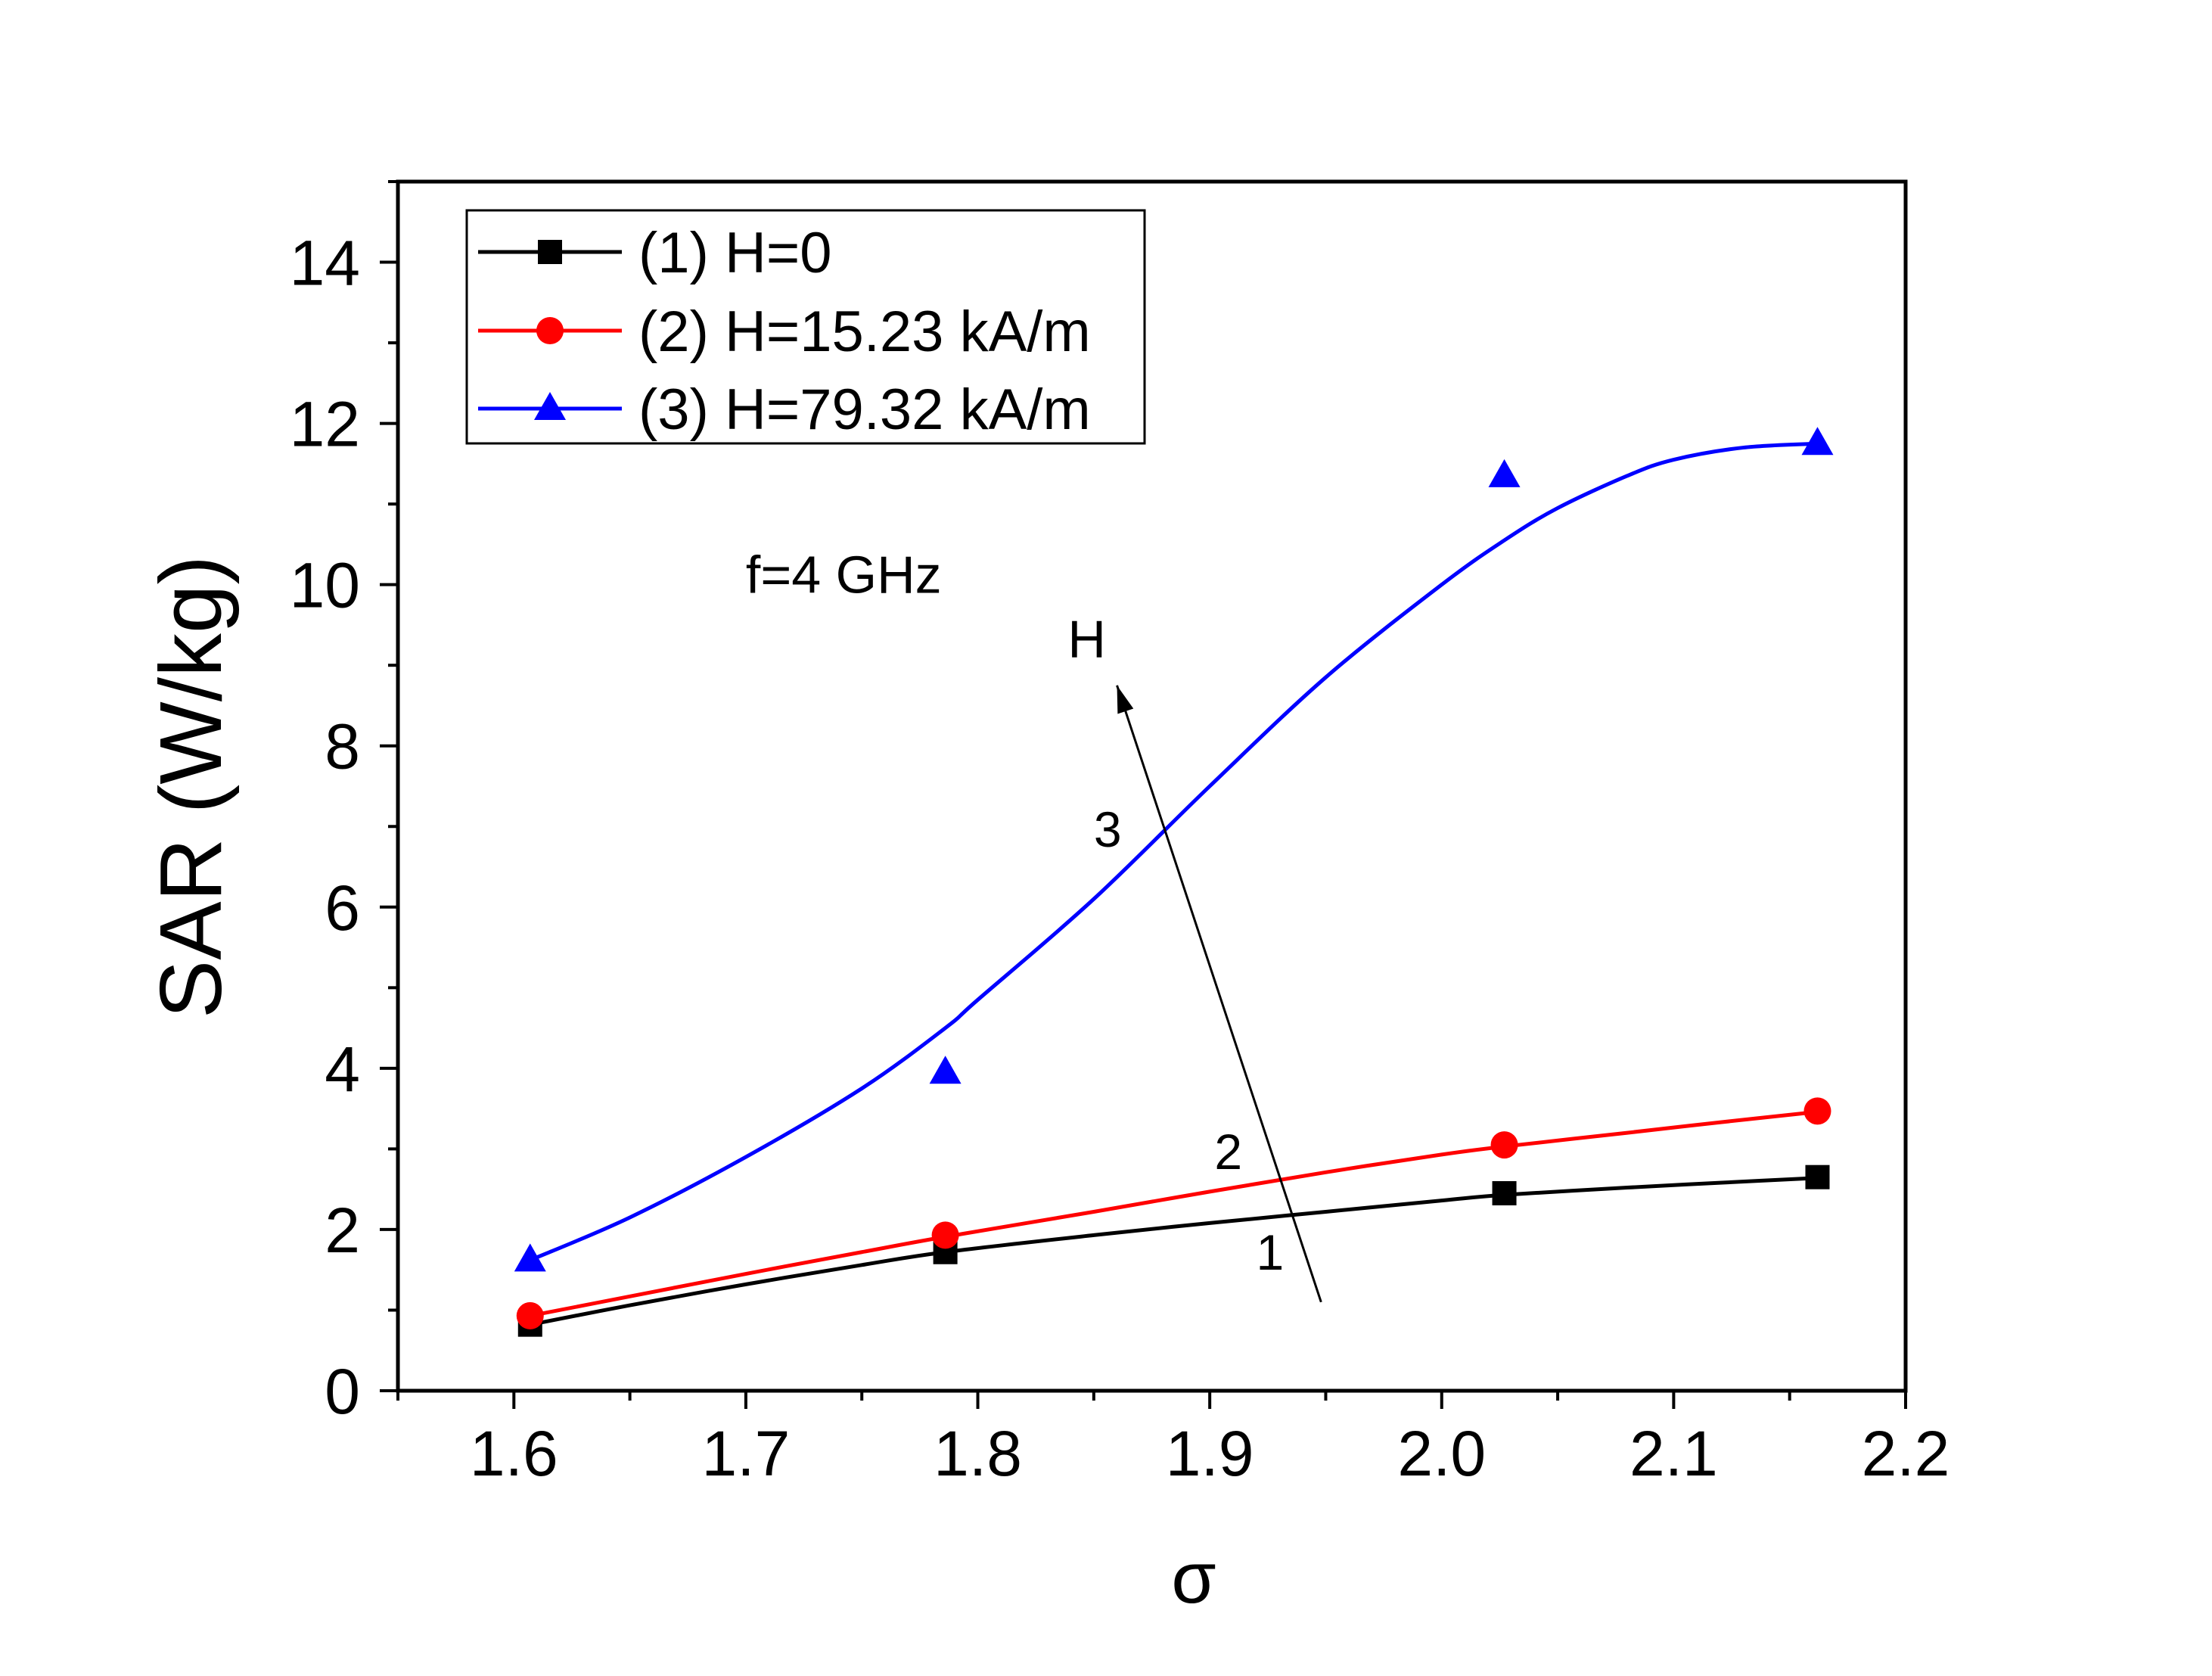 Image resolution: width=2212 pixels, height=1676 pixels. I want to click on annotation-1: f=4 GHz, so click(844, 574).